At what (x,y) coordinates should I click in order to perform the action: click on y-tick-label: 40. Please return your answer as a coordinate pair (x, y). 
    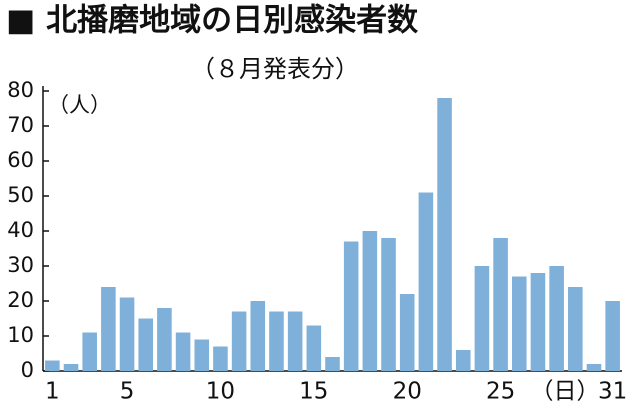
    Looking at the image, I should click on (20, 230).